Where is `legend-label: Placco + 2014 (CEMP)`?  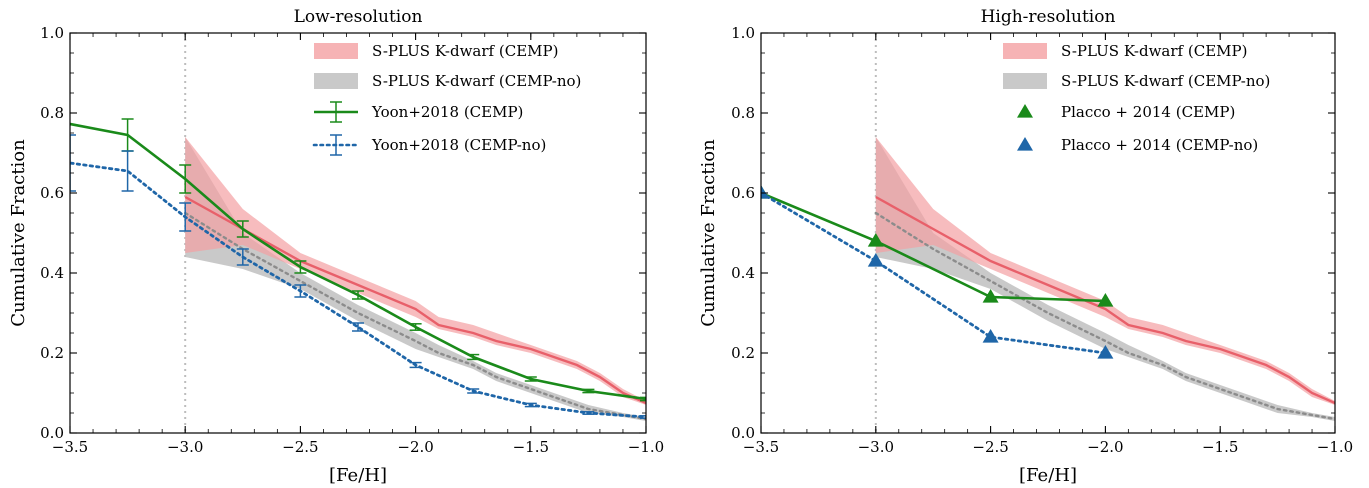
legend-label: Placco + 2014 (CEMP) is located at coordinates (1148, 112).